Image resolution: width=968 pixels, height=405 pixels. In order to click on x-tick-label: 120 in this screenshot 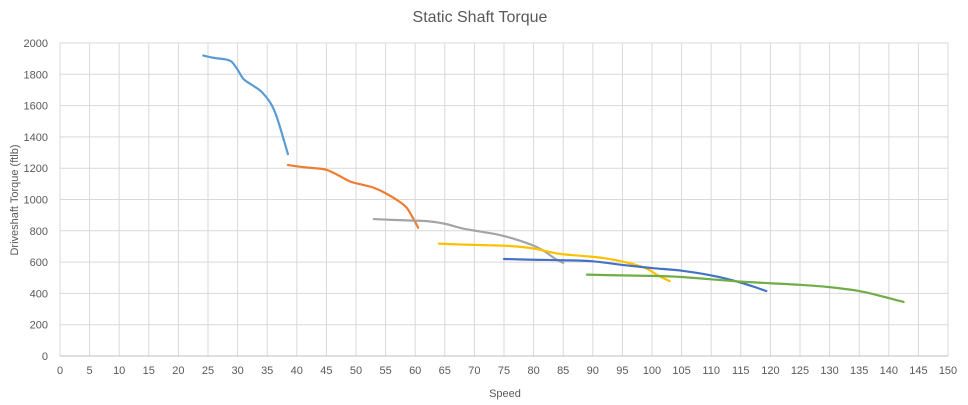, I will do `click(770, 371)`.